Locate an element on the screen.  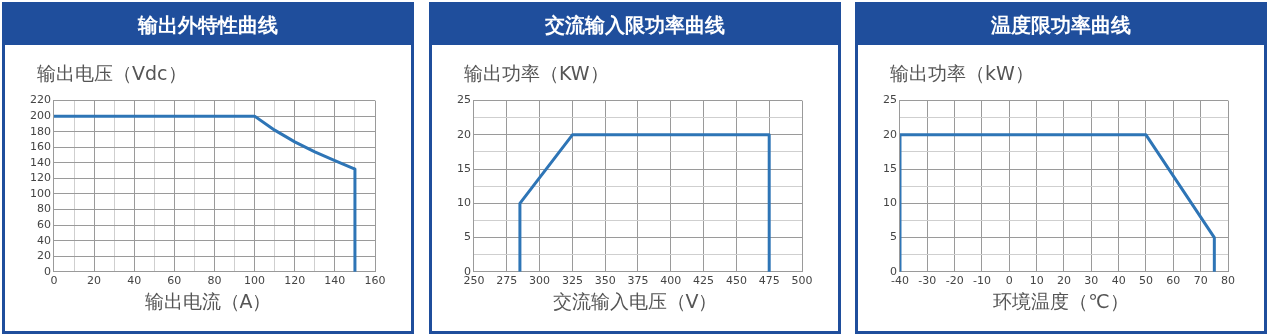
x-tick-label: 425 is located at coordinates (704, 281).